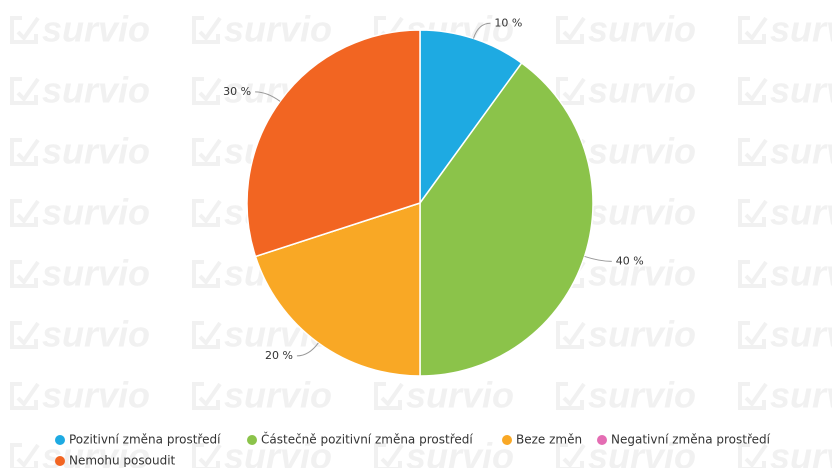  What do you see at coordinates (279, 355) in the screenshot?
I see `data-label: 20 %` at bounding box center [279, 355].